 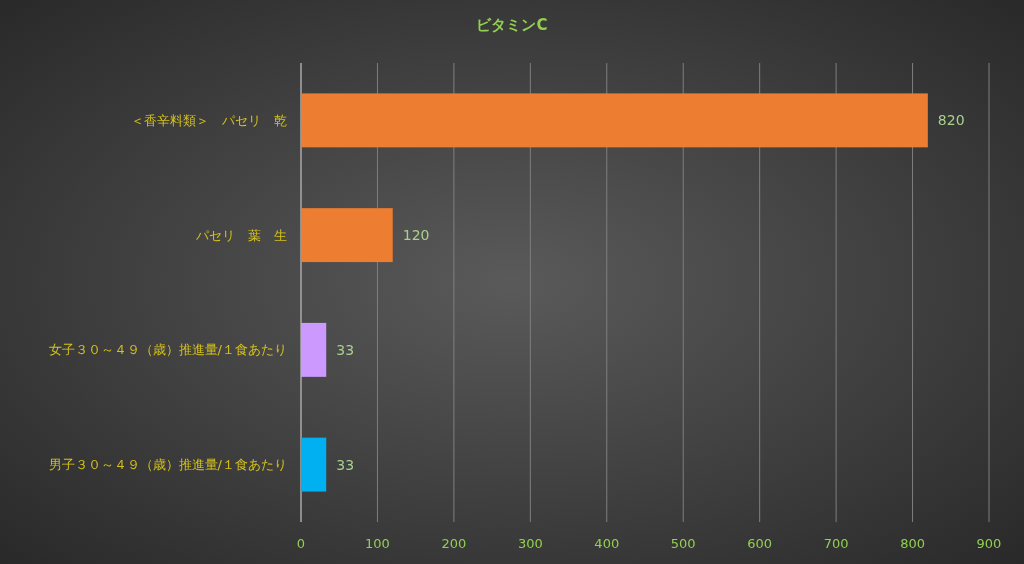 What do you see at coordinates (416, 235) in the screenshot?
I see `data-label: 120` at bounding box center [416, 235].